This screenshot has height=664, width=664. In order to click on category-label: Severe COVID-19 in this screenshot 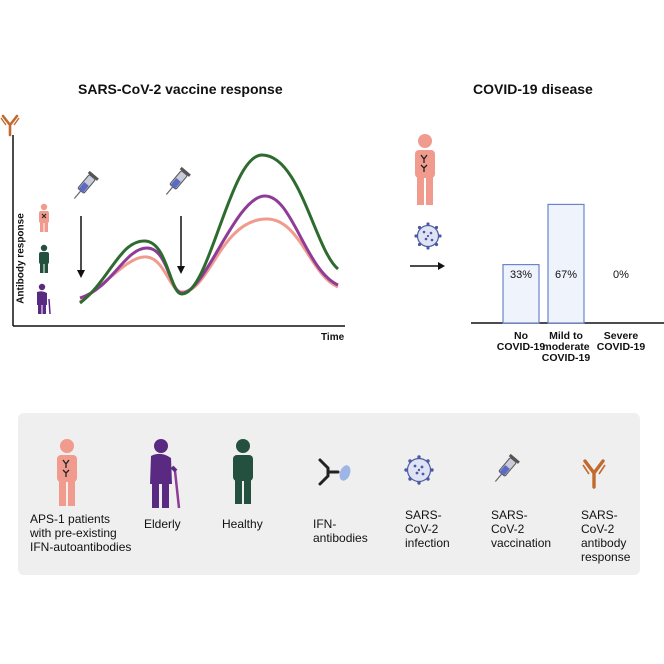, I will do `click(621, 342)`.